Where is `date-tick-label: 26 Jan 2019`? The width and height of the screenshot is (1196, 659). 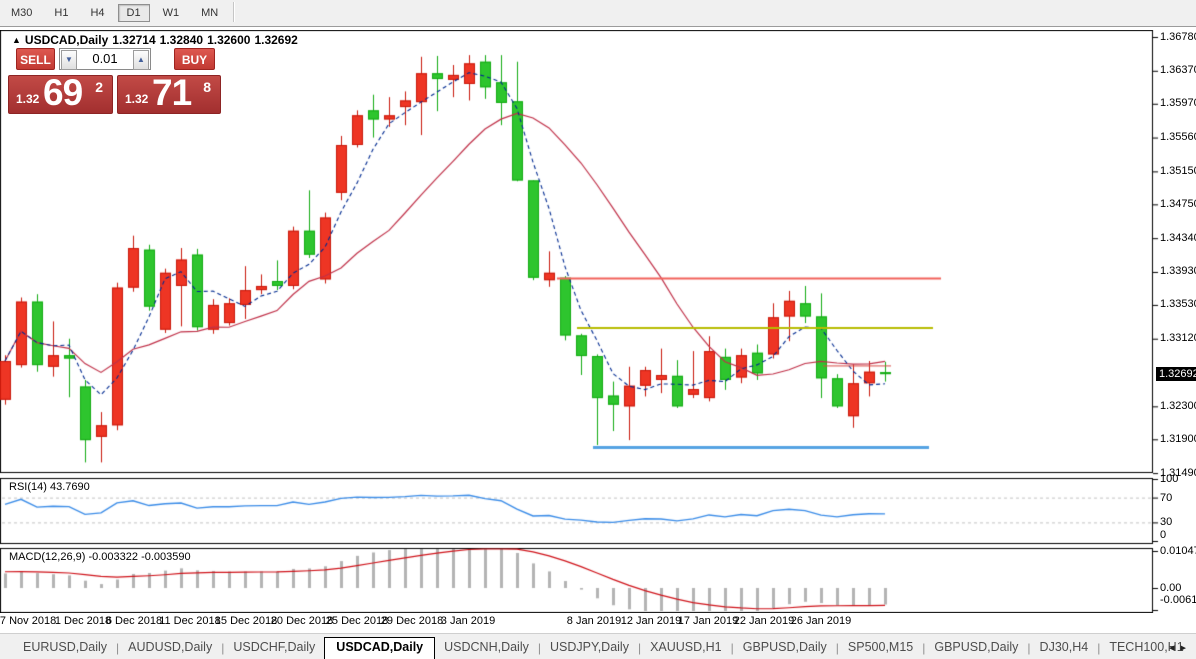
date-tick-label: 26 Jan 2019 is located at coordinates (821, 621).